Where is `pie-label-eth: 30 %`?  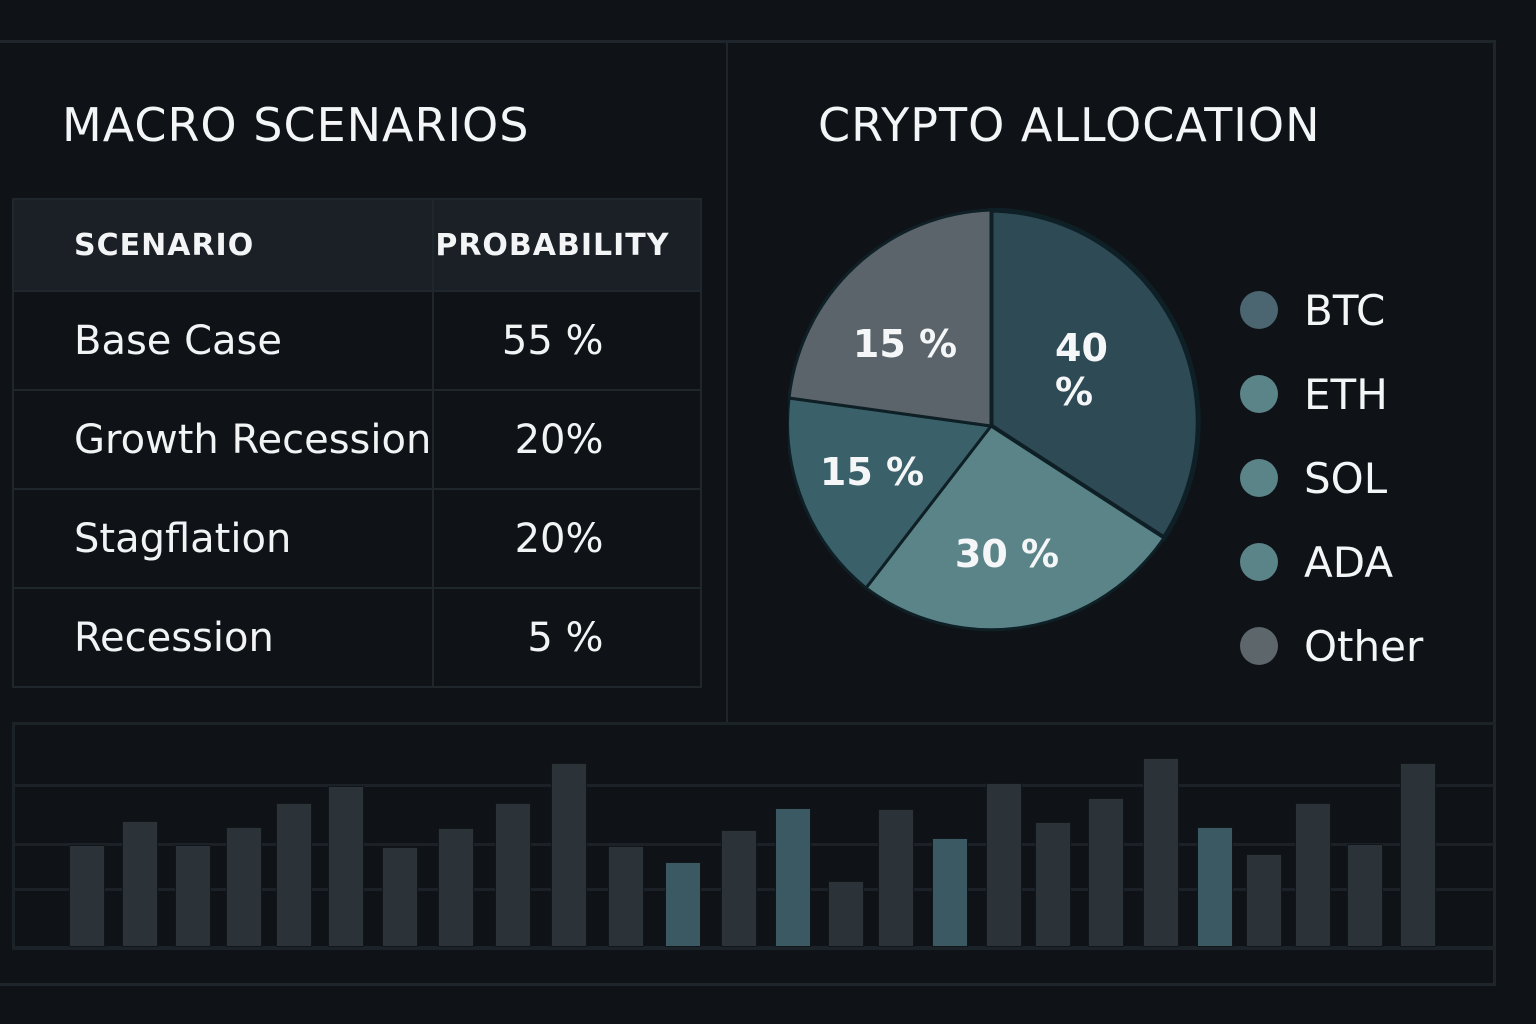 pie-label-eth: 30 % is located at coordinates (1007, 554).